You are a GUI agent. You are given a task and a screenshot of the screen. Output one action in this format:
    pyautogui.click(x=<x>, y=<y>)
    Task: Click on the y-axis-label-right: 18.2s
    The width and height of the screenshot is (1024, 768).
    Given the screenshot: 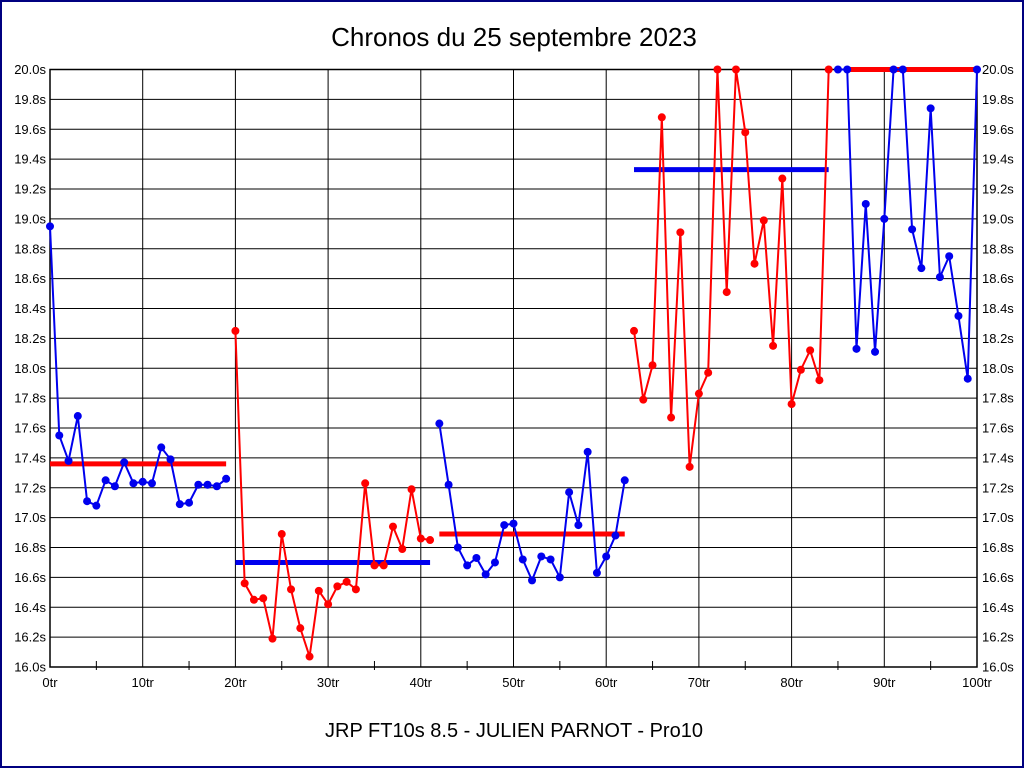 What is the action you would take?
    pyautogui.click(x=998, y=338)
    